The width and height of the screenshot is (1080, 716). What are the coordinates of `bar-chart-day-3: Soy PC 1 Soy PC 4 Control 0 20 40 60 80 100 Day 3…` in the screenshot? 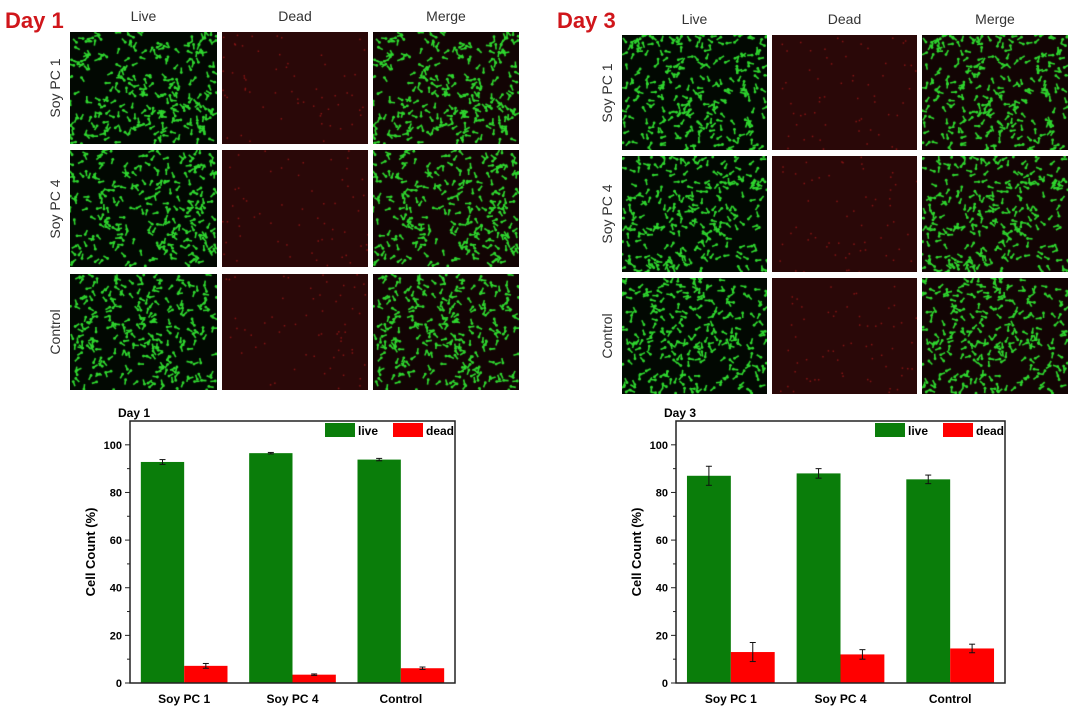 It's located at (817, 556).